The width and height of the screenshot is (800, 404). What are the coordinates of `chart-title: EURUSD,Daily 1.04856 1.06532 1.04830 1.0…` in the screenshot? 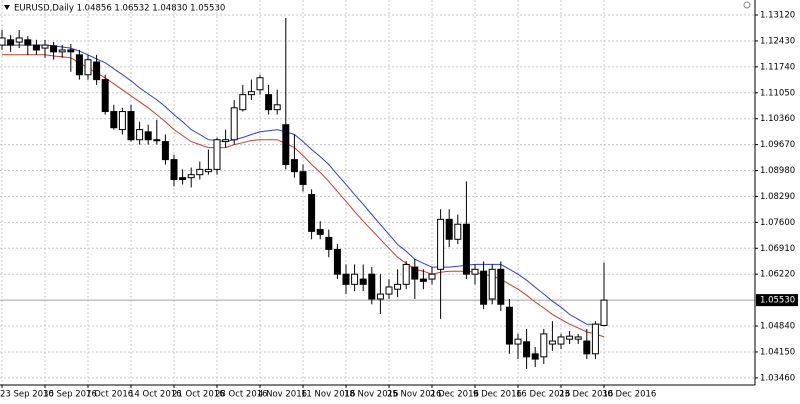 It's located at (119, 9).